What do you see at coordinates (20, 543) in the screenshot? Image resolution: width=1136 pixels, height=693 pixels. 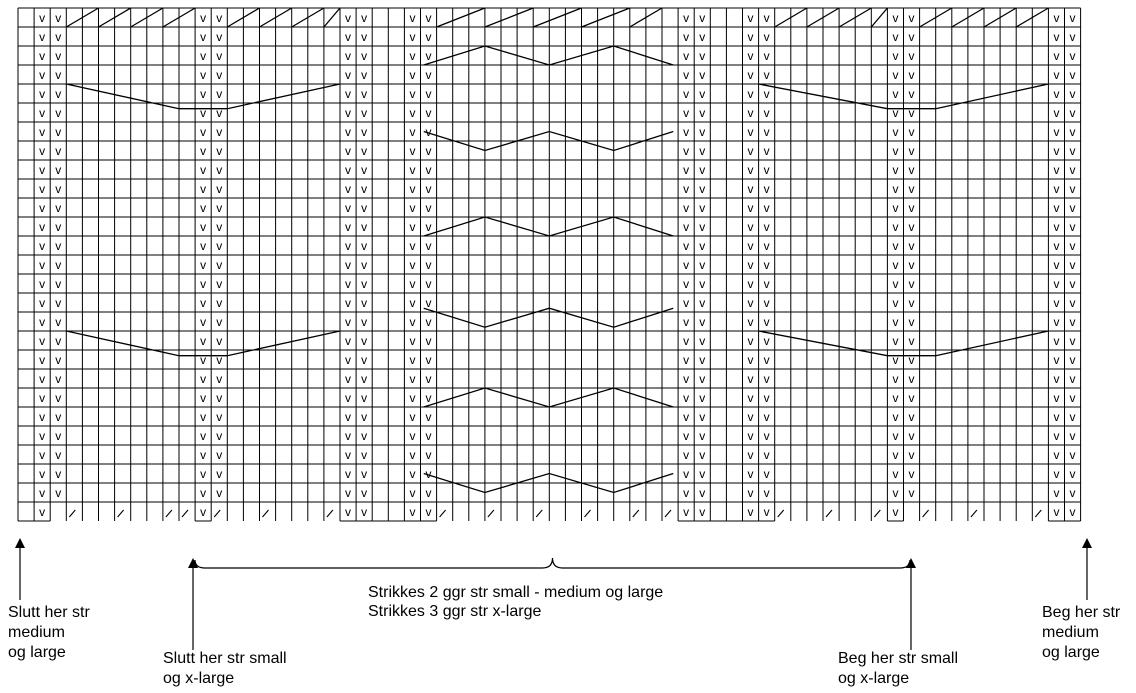 I see `arrow-slutt-medium-head` at bounding box center [20, 543].